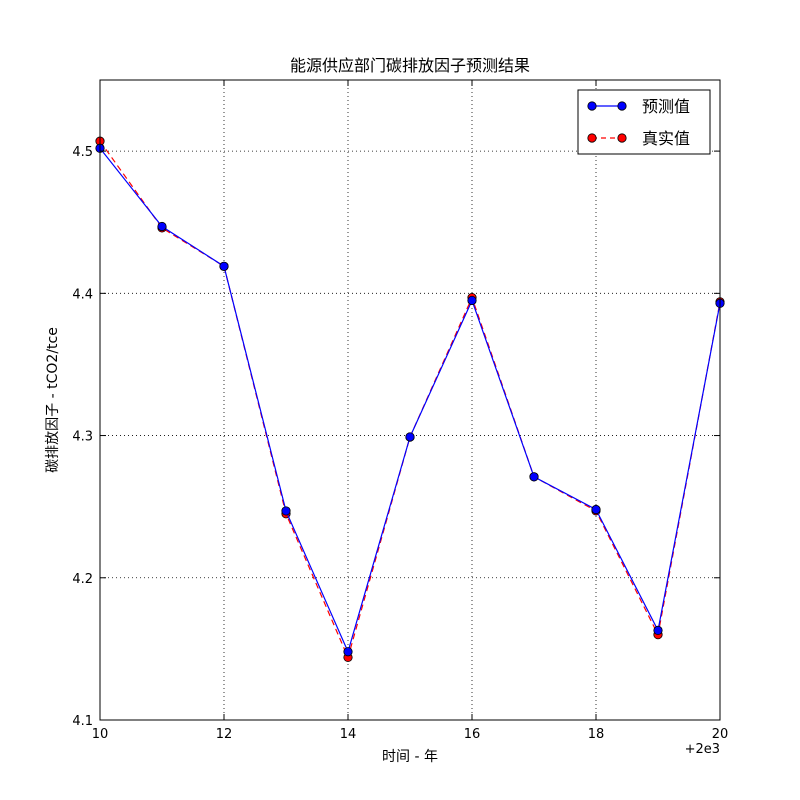  I want to click on x-tick-label: 14, so click(348, 734).